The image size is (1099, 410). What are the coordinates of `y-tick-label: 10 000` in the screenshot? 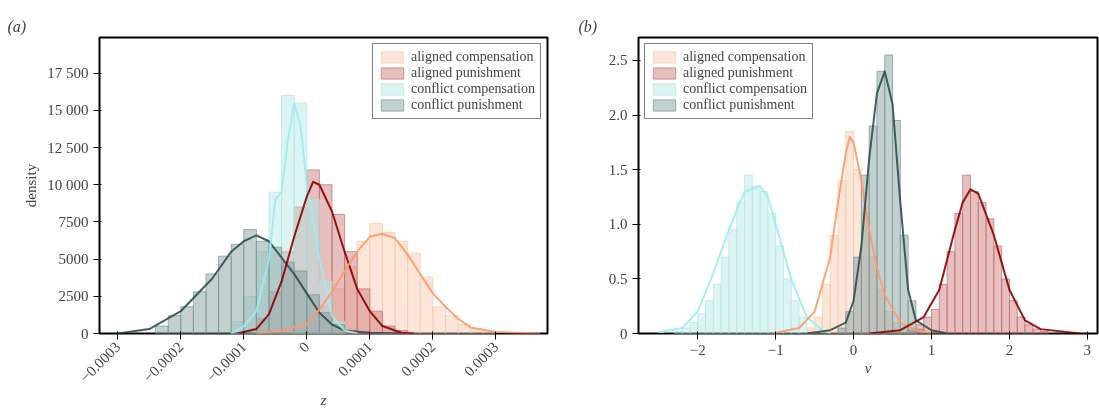 It's located at (68, 184).